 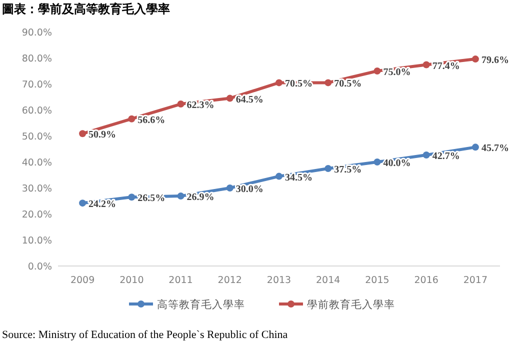 What do you see at coordinates (37, 137) in the screenshot?
I see `y-tick-label: 50.0%` at bounding box center [37, 137].